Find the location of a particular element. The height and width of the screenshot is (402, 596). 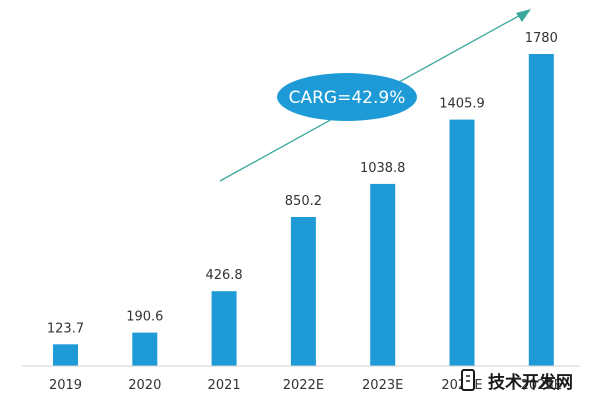

bar-2025E is located at coordinates (541, 210).